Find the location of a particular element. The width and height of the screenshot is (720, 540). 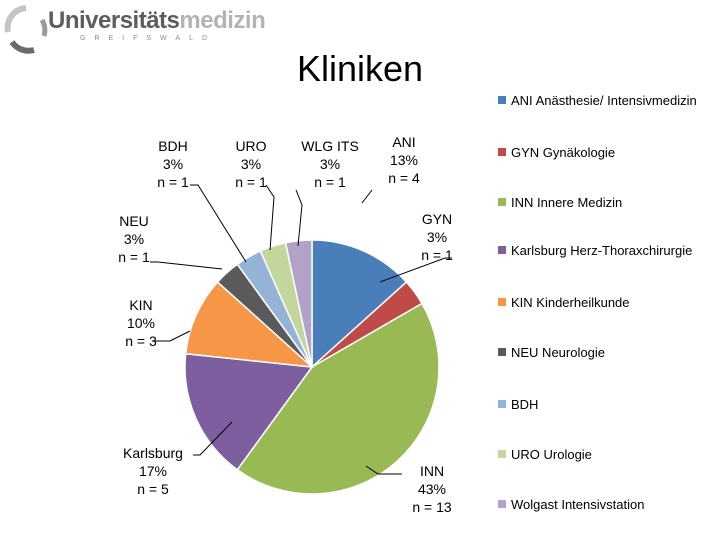

slice-label-inn: INN 43% n = 13 is located at coordinates (432, 489).